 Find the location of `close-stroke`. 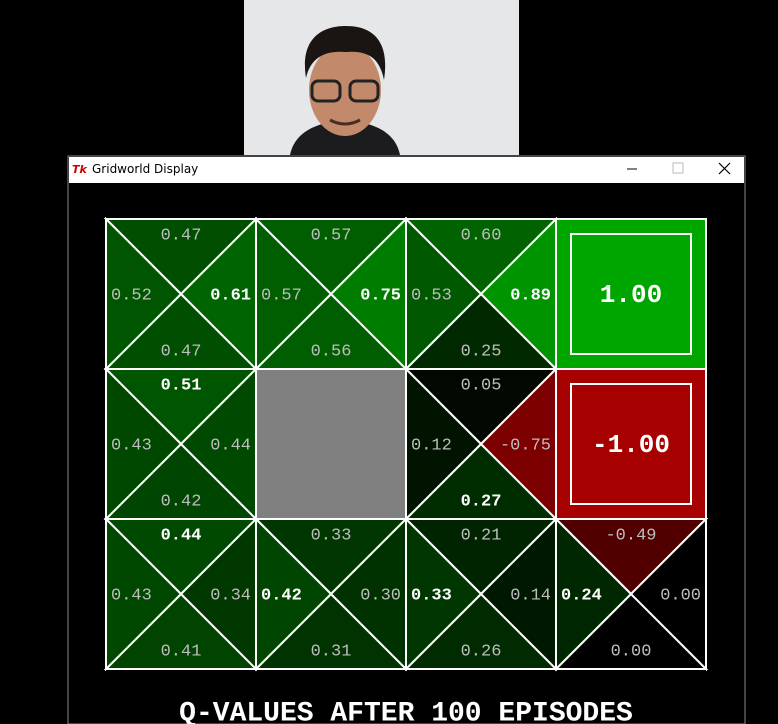

close-stroke is located at coordinates (724, 168).